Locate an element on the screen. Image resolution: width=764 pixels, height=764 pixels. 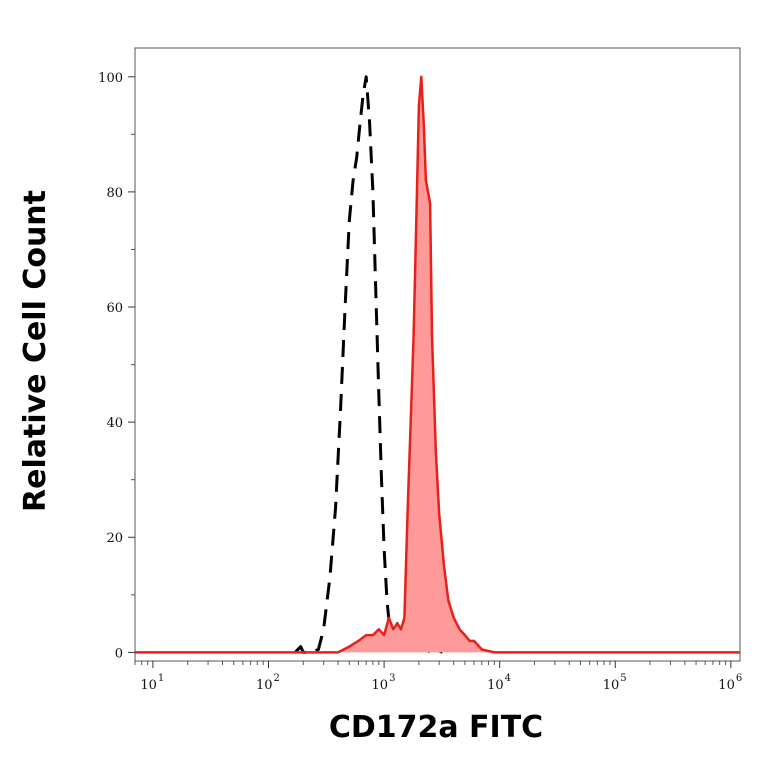
y-tick-label: 40 is located at coordinates (114, 423).